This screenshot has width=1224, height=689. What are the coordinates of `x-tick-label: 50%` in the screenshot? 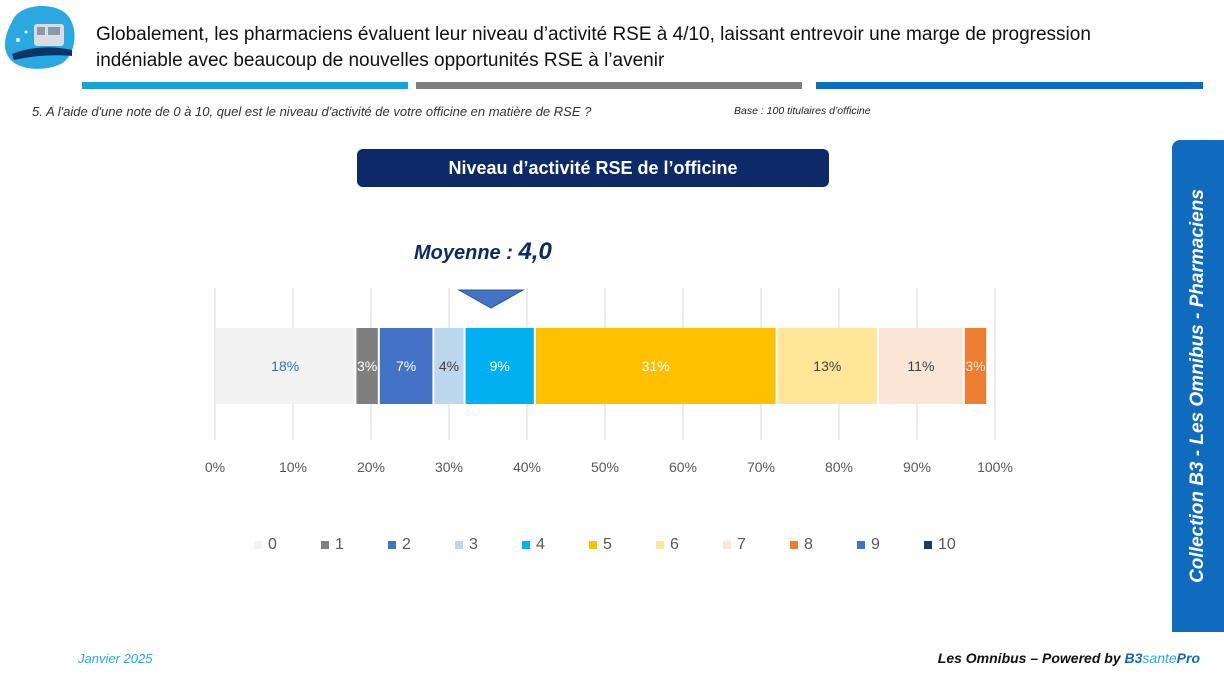 It's located at (605, 467).